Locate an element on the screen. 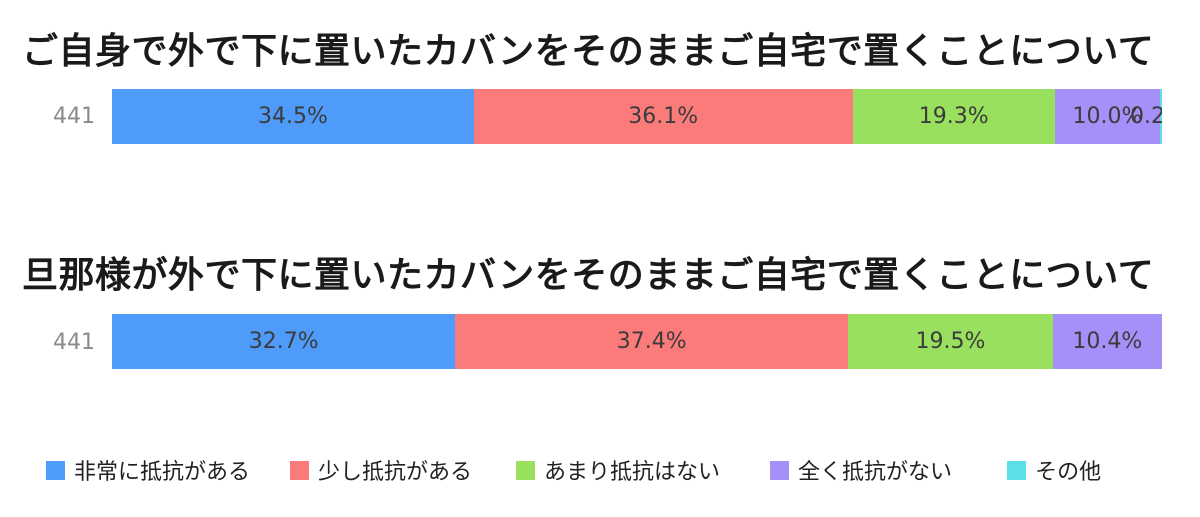 This screenshot has width=1200, height=517. legend-label: あまり抵抗はない is located at coordinates (632, 472).